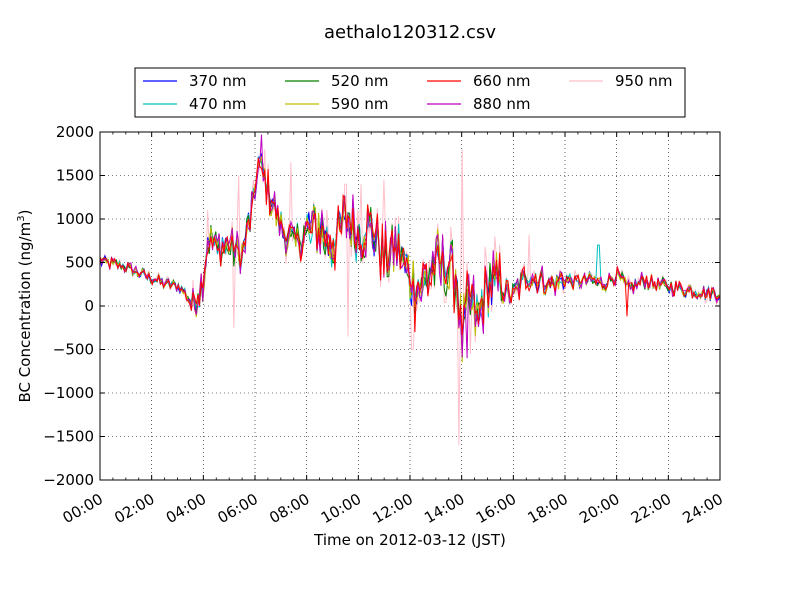 This screenshot has width=800, height=600. I want to click on legend-label: 950 nm, so click(644, 81).